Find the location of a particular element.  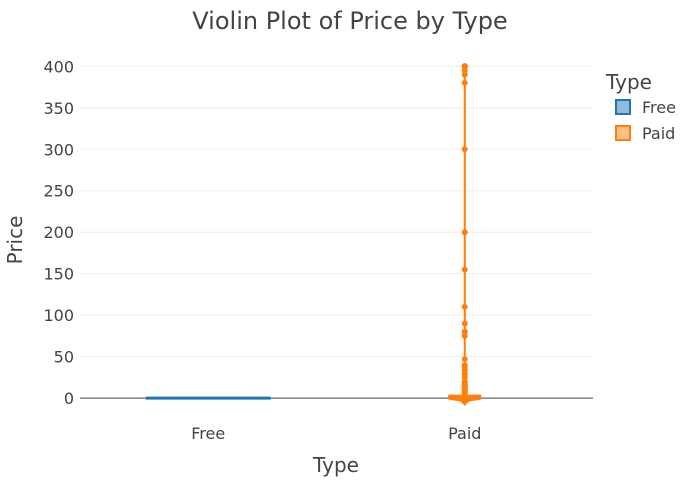

x-tick-label: Free is located at coordinates (208, 433).